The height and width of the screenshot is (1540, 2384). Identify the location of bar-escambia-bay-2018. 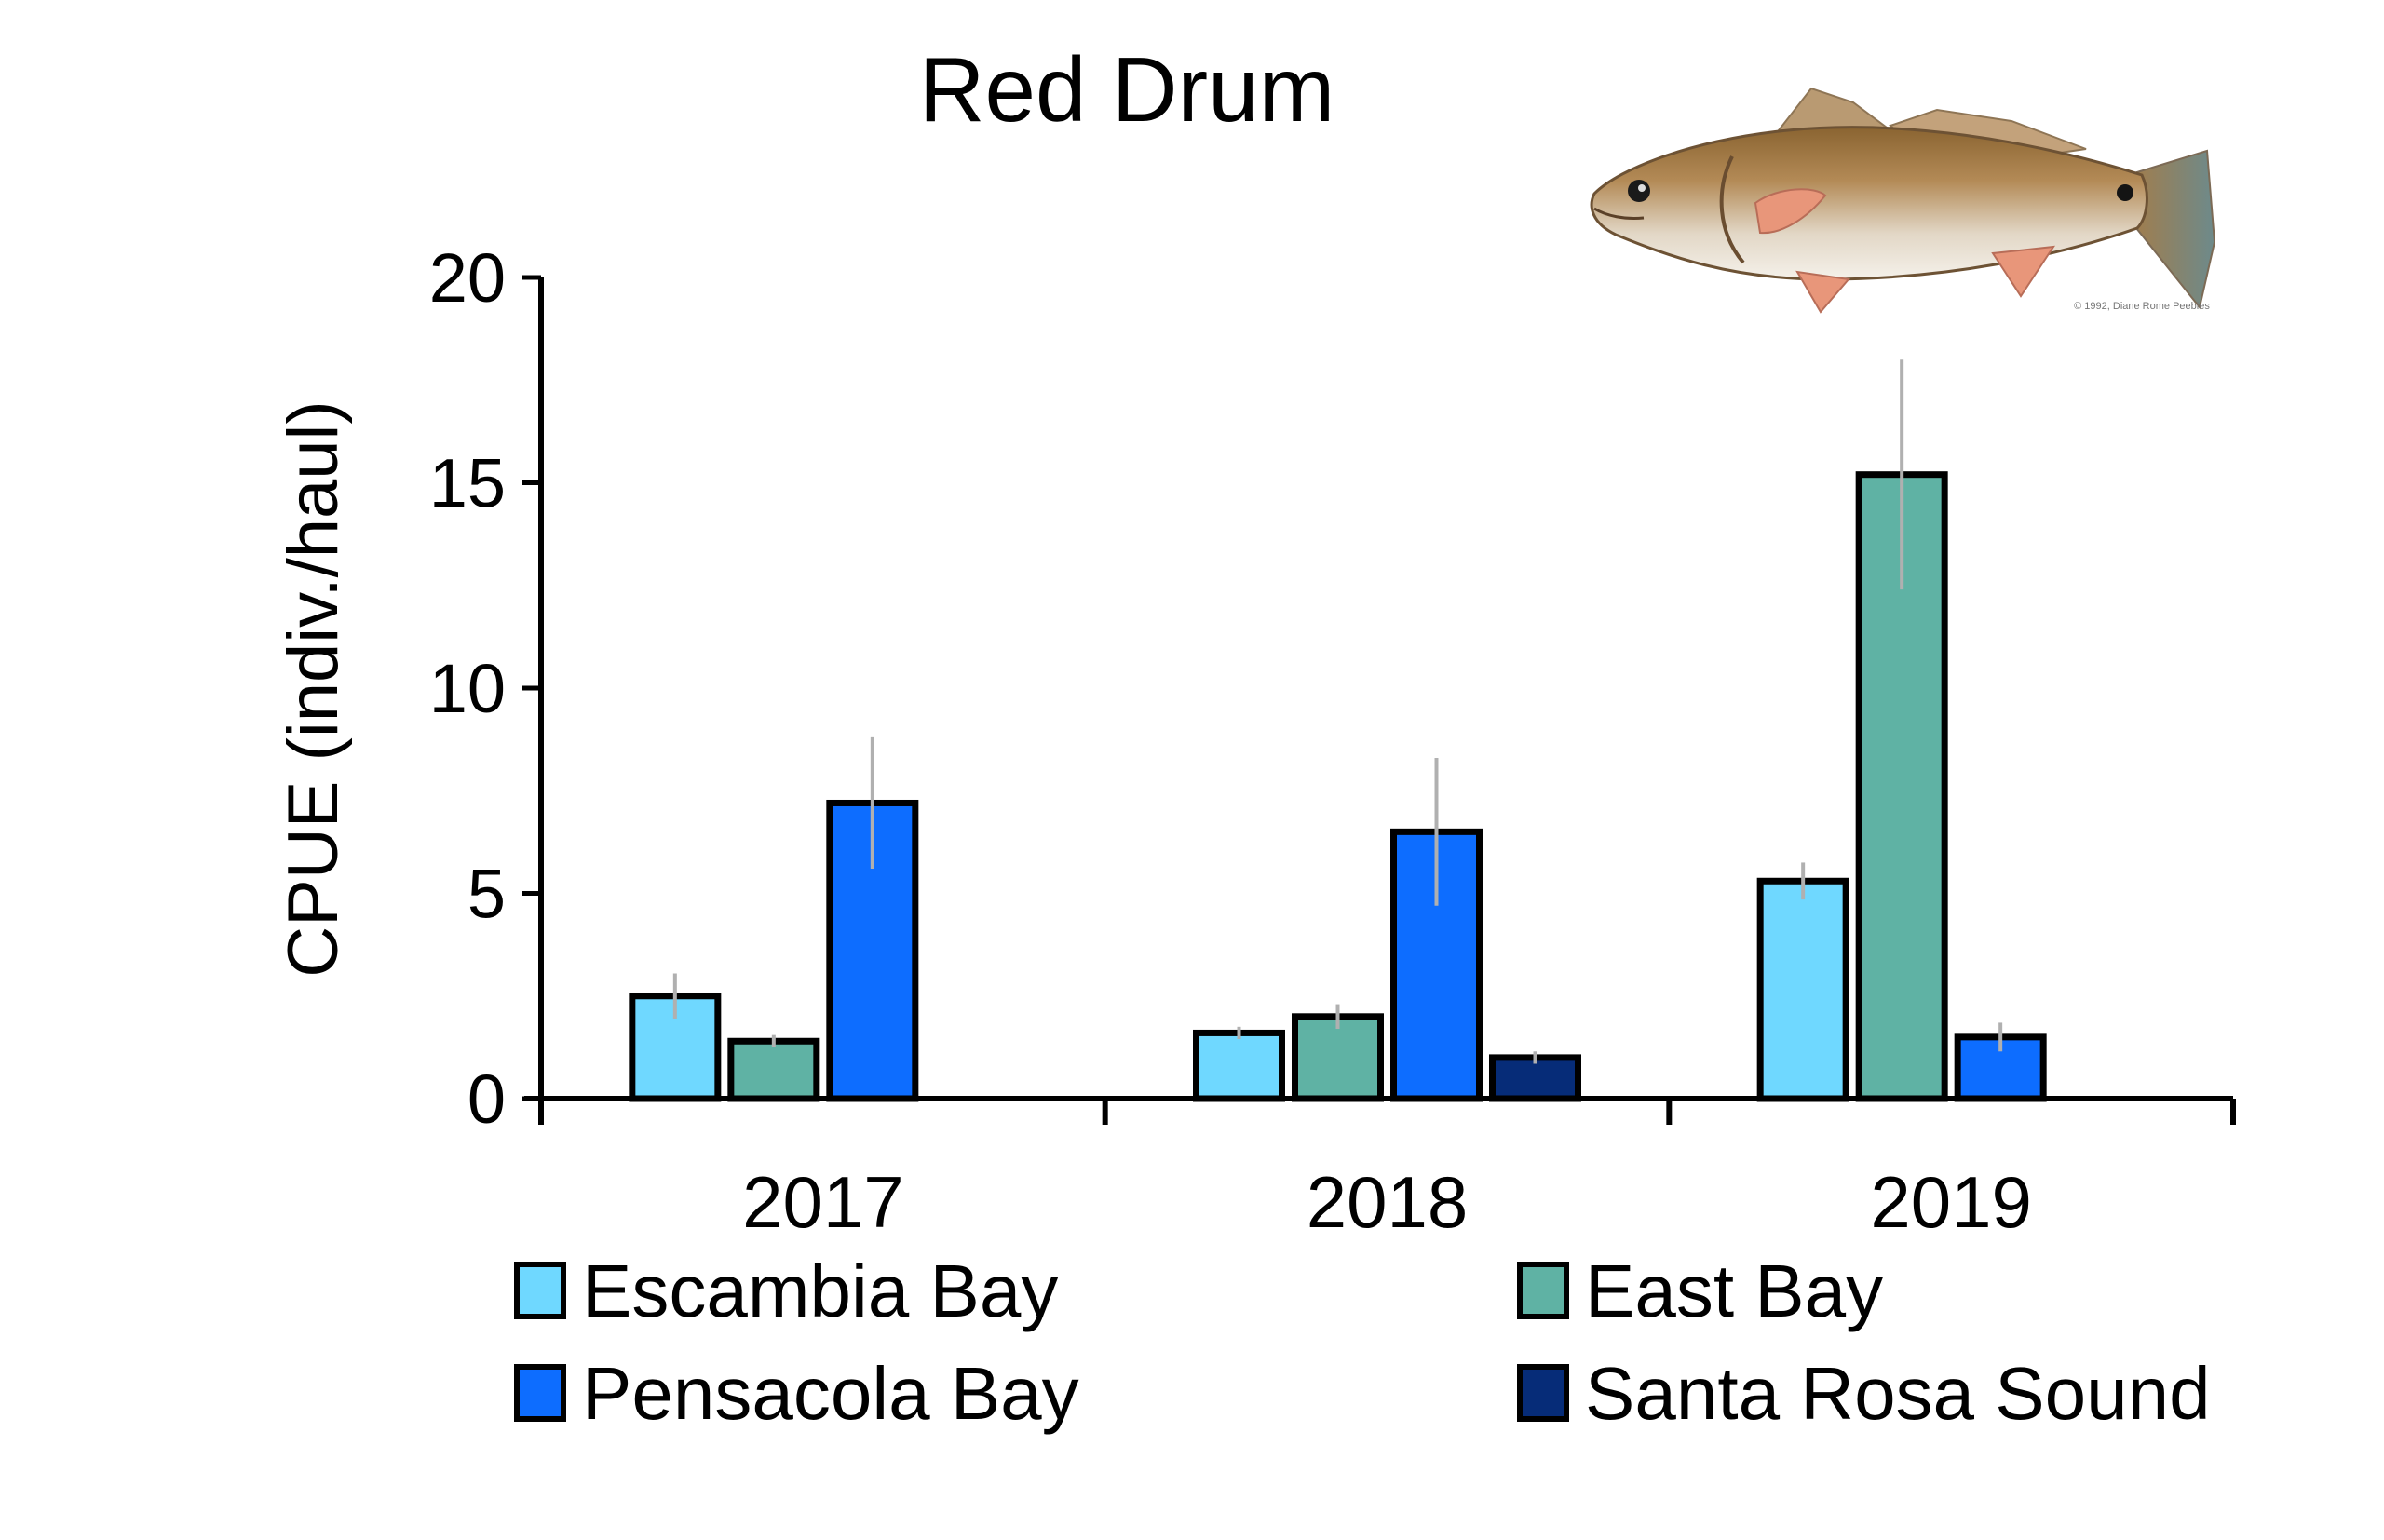
(1239, 1065).